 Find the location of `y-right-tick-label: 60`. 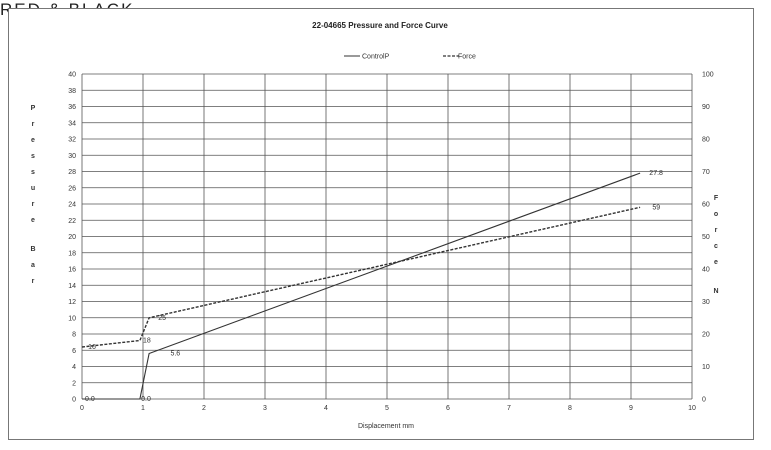

y-right-tick-label: 60 is located at coordinates (706, 205).